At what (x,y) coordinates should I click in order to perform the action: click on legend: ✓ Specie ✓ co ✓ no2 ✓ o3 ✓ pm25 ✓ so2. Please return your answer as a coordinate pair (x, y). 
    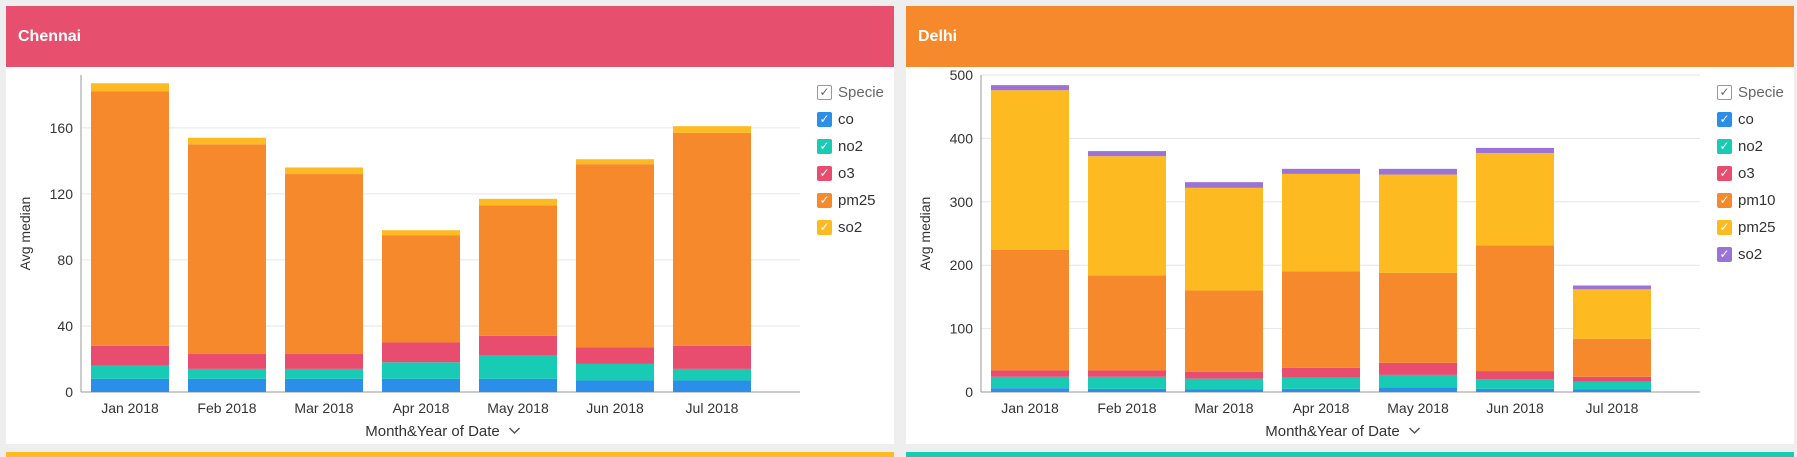
    Looking at the image, I should click on (850, 160).